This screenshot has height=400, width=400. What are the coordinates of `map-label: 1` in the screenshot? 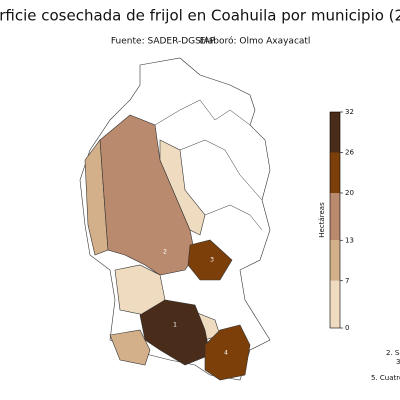 It's located at (175, 325).